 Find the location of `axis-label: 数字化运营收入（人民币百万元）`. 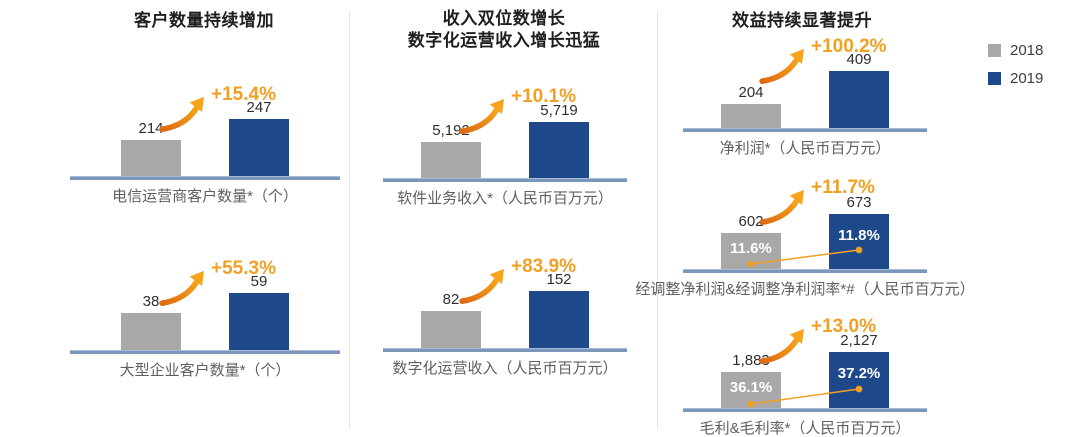

axis-label: 数字化运营收入（人民币百万元） is located at coordinates (505, 368).